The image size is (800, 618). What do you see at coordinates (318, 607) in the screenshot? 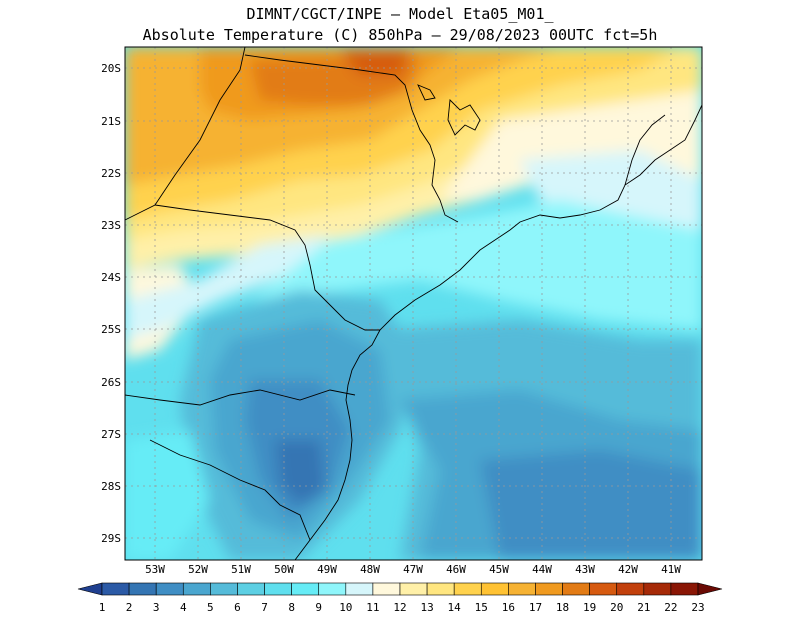
I see `colorbar-label: 9` at bounding box center [318, 607].